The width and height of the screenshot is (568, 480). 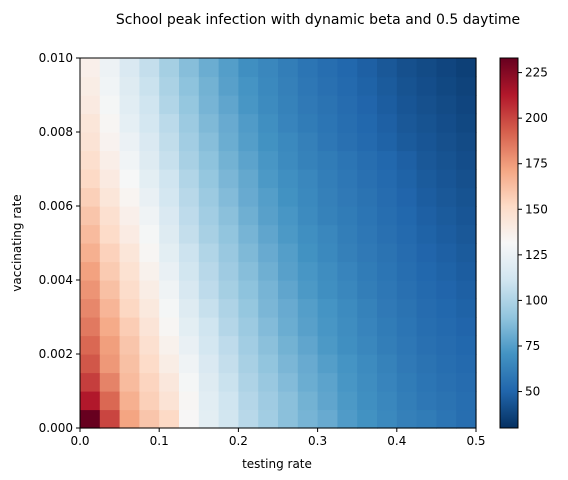 I want to click on x-tick-label: 0.5, so click(x=475, y=441).